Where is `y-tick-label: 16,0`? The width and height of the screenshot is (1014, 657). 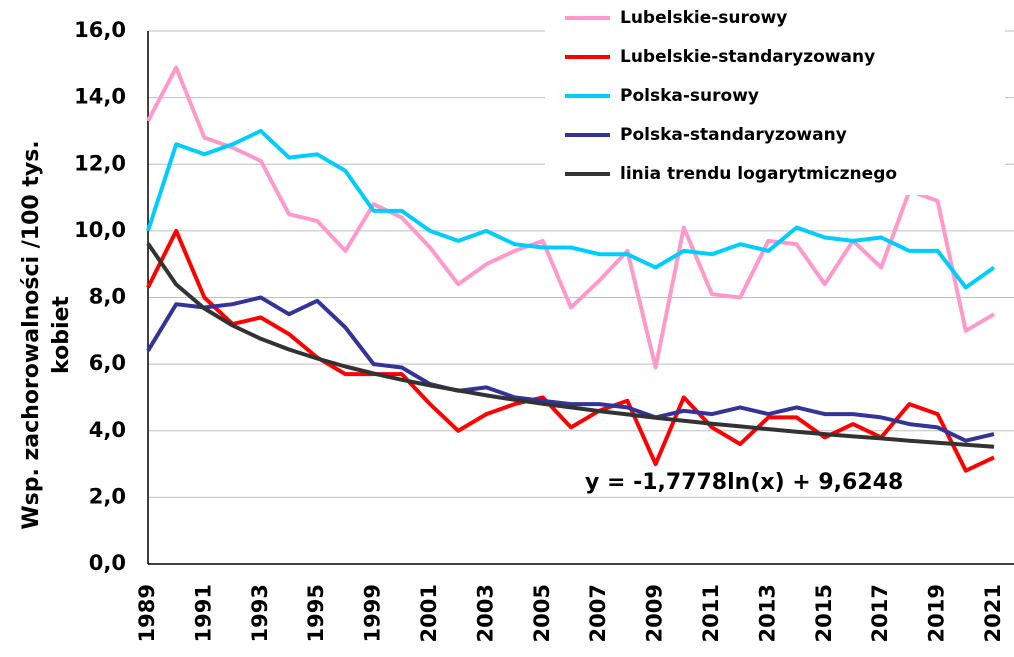
y-tick-label: 16,0 is located at coordinates (100, 30).